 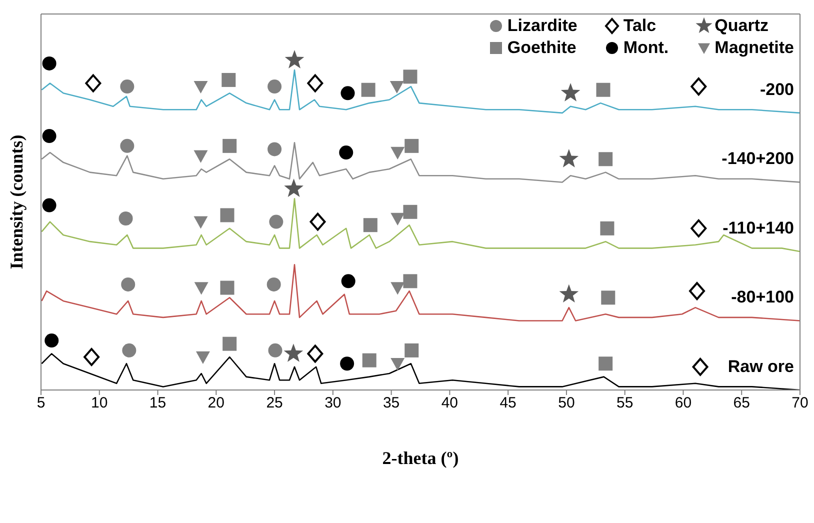 I want to click on legend-label: Quartz, so click(x=741, y=26).